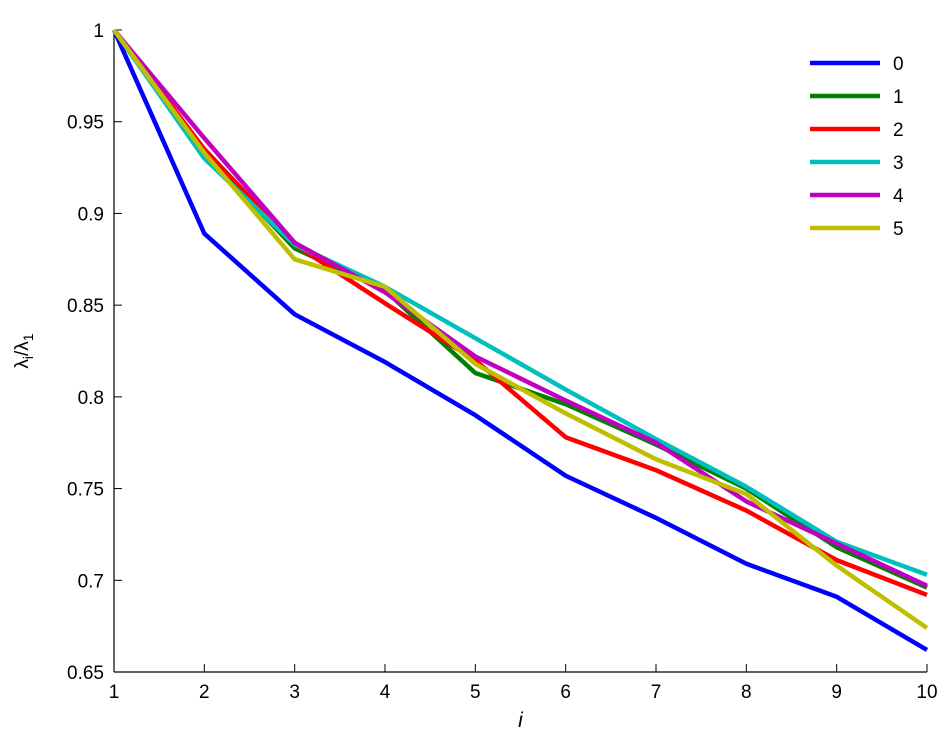 This screenshot has width=952, height=742. What do you see at coordinates (521, 720) in the screenshot?
I see `x-axis-label: i` at bounding box center [521, 720].